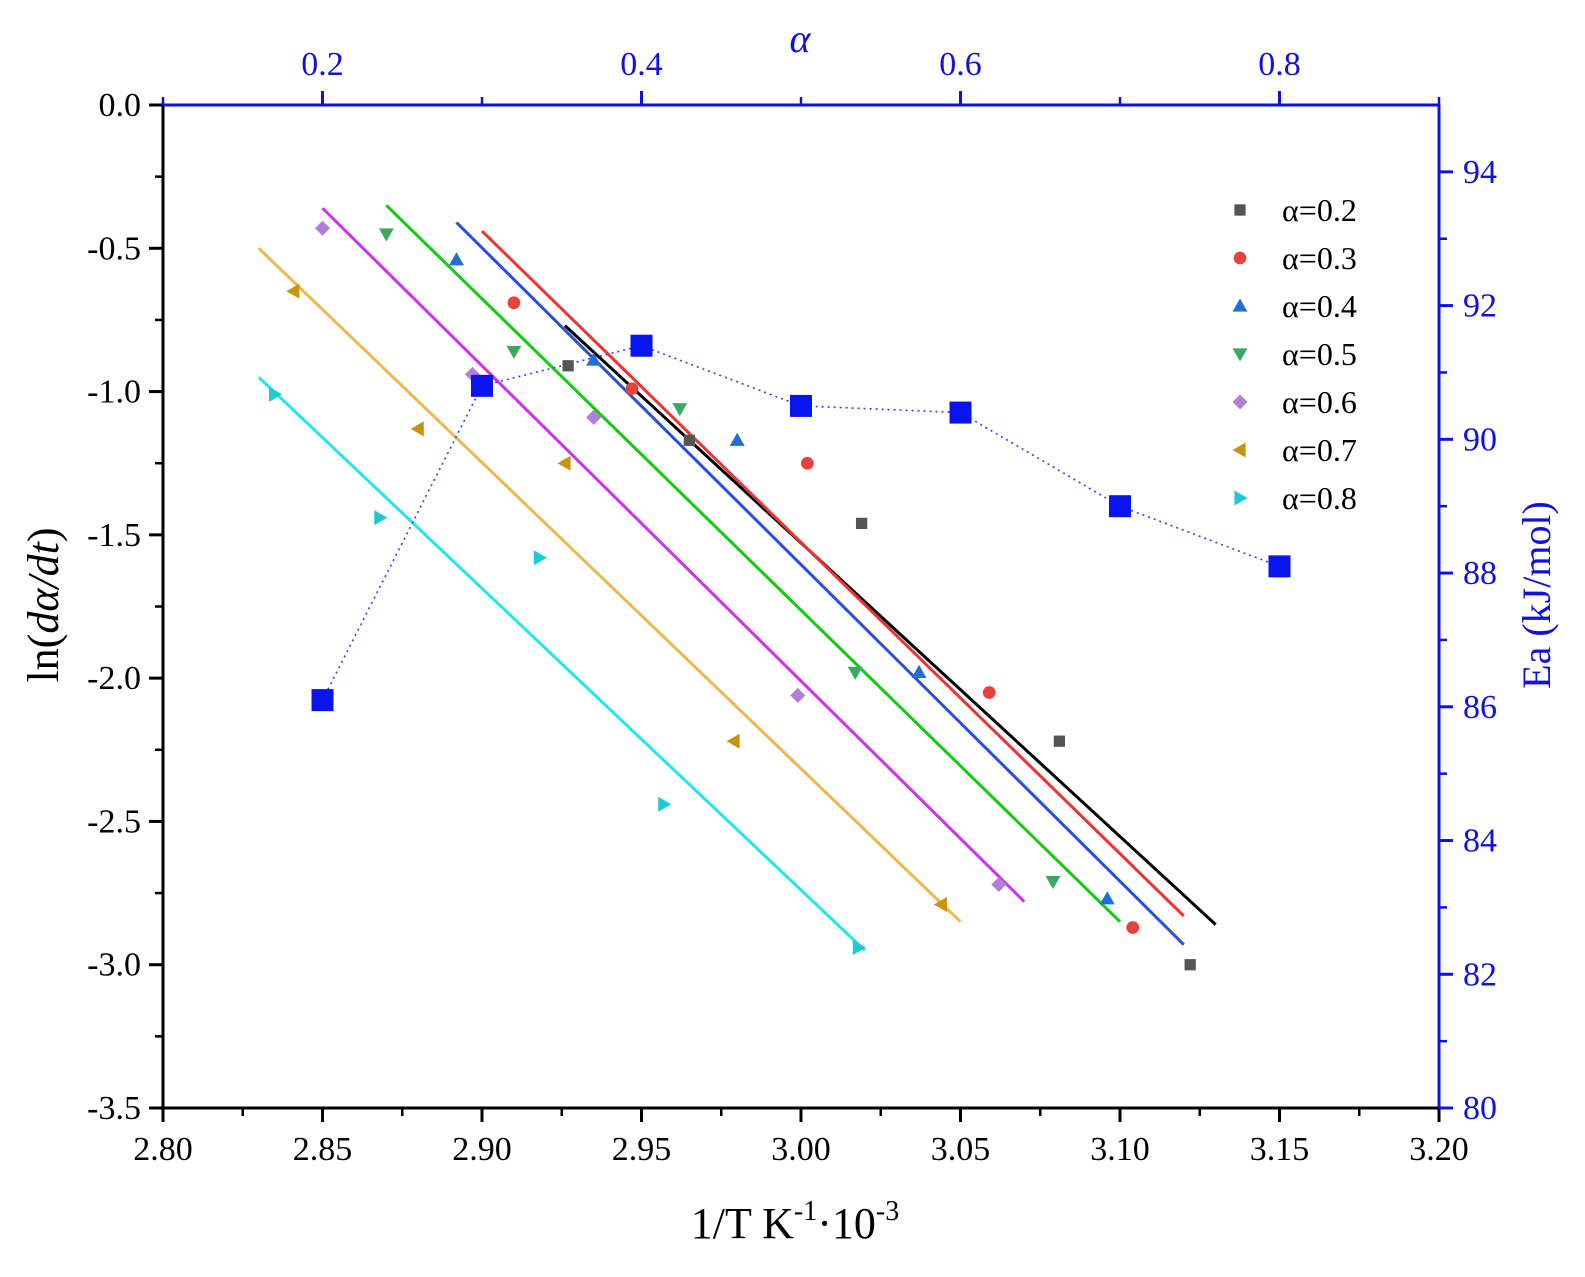  What do you see at coordinates (1480, 707) in the screenshot?
I see `right-tick-label: 86` at bounding box center [1480, 707].